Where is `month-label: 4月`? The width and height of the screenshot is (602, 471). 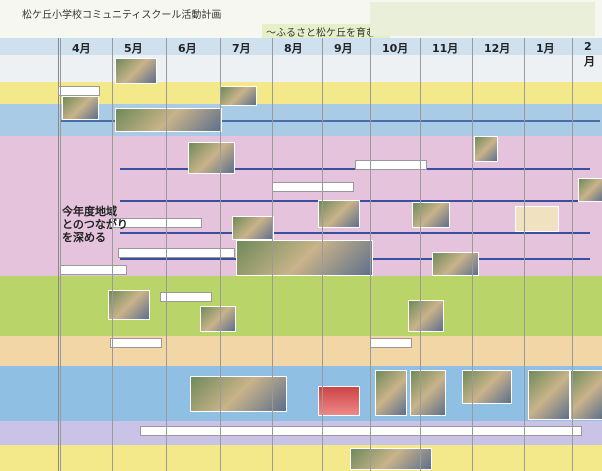
month-label: 4月 is located at coordinates (81, 48).